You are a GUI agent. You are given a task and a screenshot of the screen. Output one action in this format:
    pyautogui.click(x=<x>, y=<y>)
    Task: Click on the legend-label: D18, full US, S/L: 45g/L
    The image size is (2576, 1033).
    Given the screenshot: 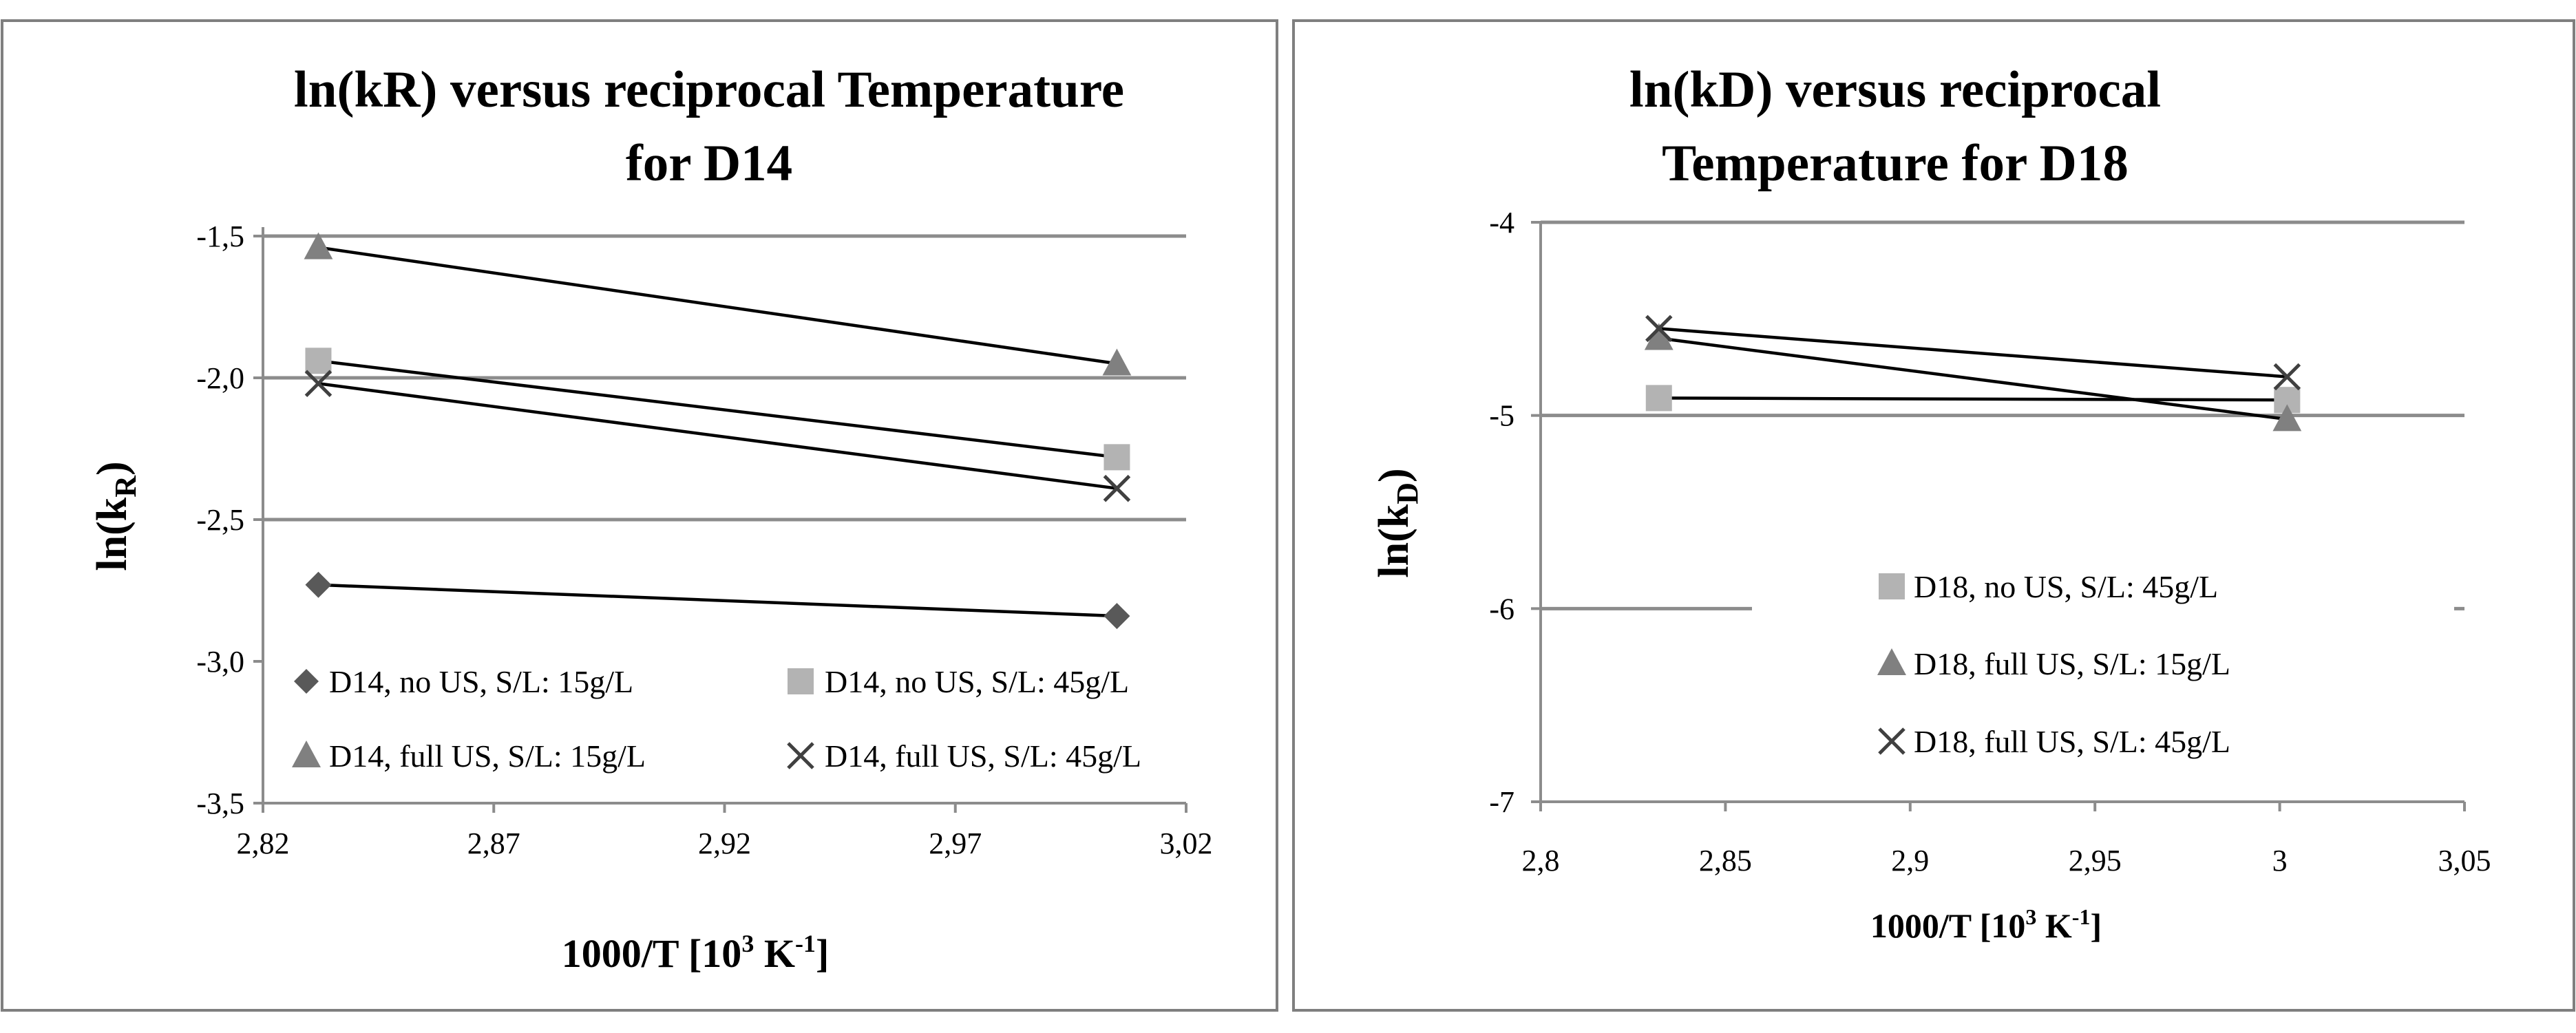 What is the action you would take?
    pyautogui.click(x=2072, y=742)
    